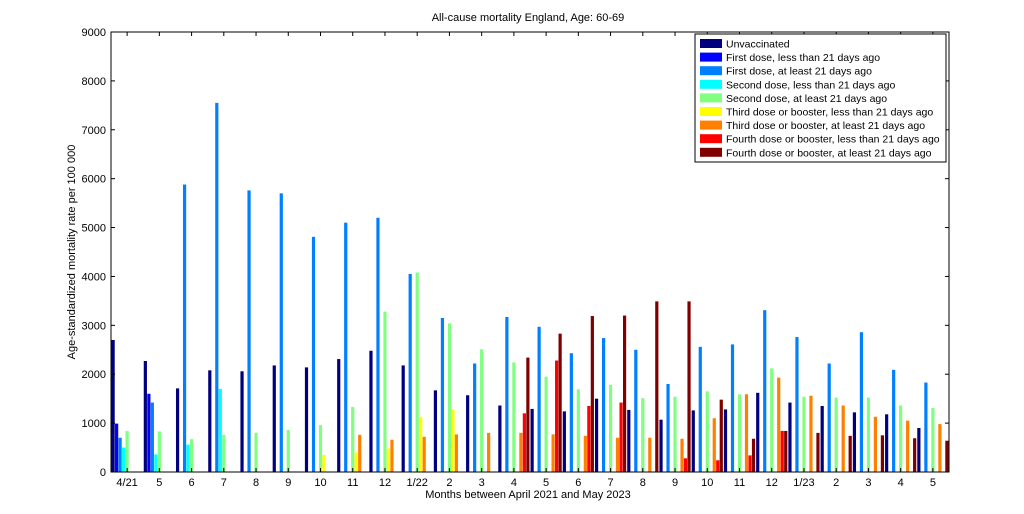 Image resolution: width=1024 pixels, height=514 pixels. I want to click on legend-label: Second dose, at least 21 days ago, so click(806, 99).